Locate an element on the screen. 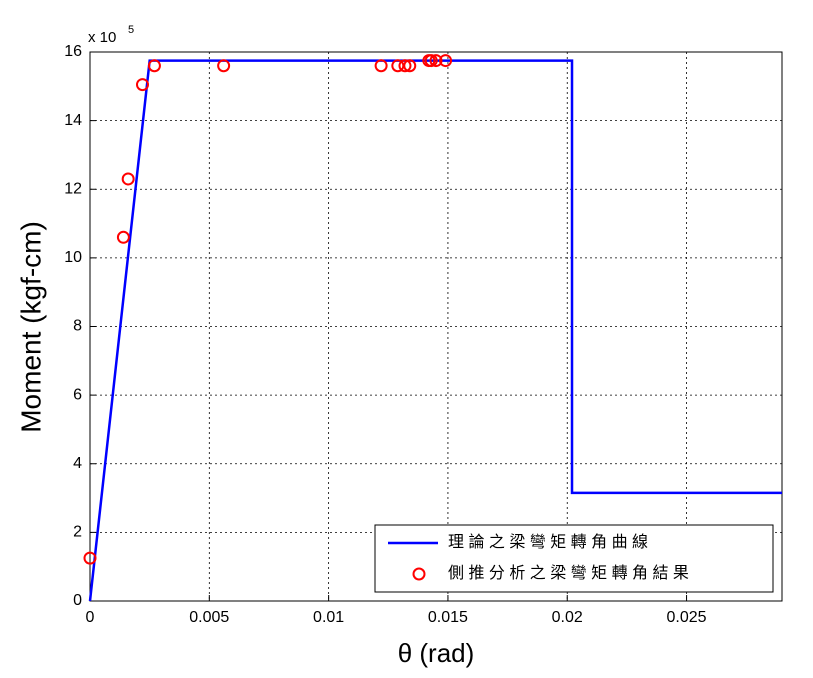 Image resolution: width=813 pixels, height=678 pixels. x-tick-label: 0.015 is located at coordinates (448, 617).